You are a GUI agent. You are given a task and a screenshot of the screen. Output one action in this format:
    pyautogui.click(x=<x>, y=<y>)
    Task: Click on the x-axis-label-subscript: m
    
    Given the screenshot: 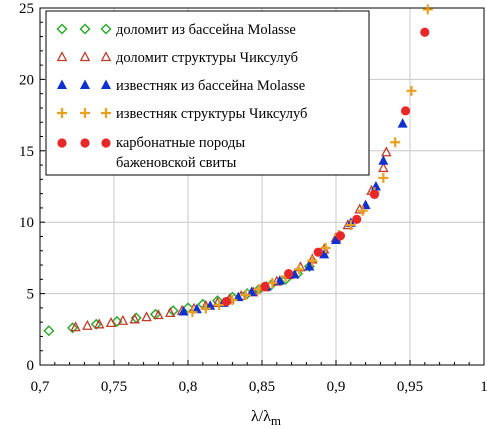 What is the action you would take?
    pyautogui.click(x=276, y=420)
    